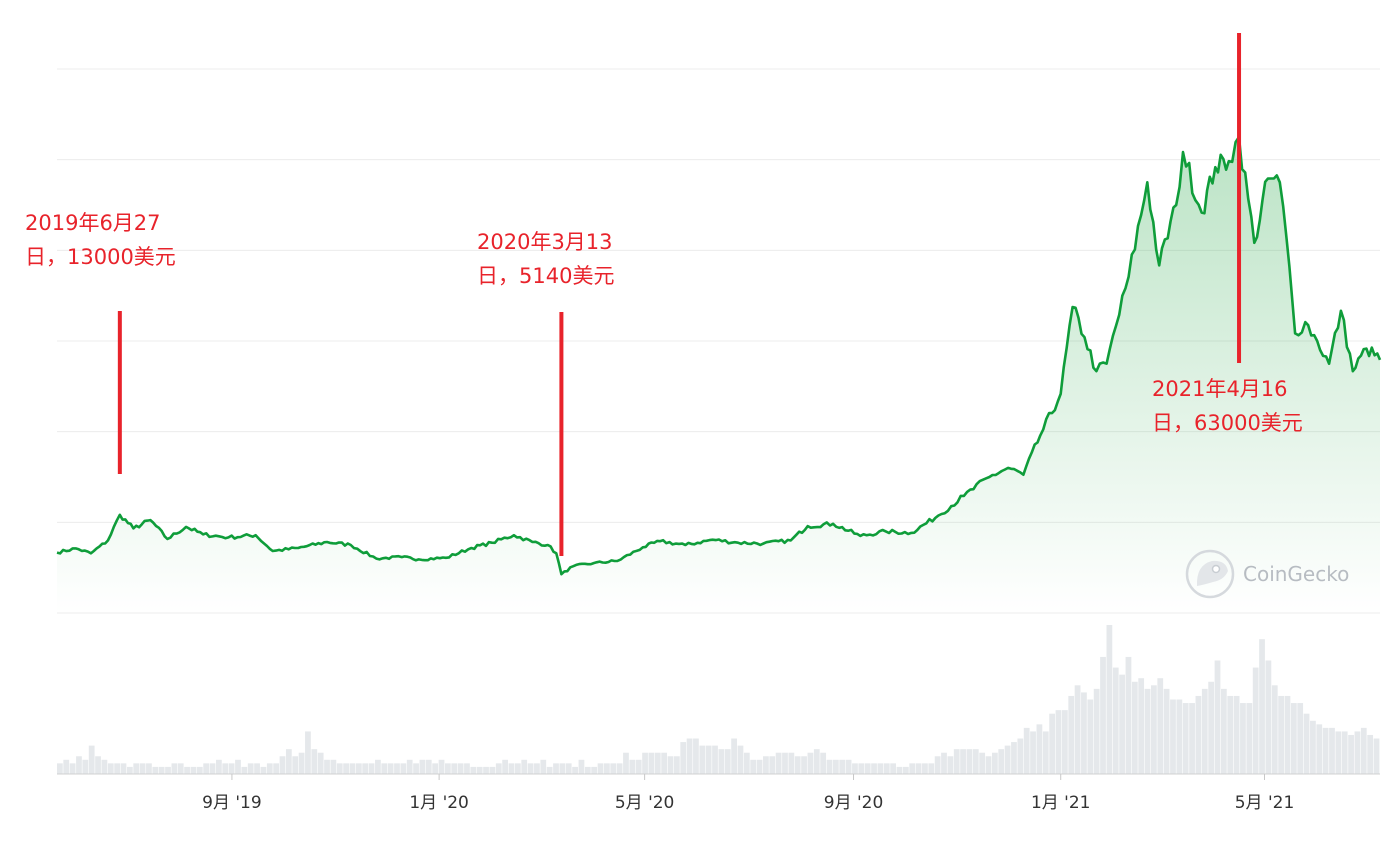 The width and height of the screenshot is (1386, 846). What do you see at coordinates (1265, 803) in the screenshot?
I see `x-tick-label: 5月 '21` at bounding box center [1265, 803].